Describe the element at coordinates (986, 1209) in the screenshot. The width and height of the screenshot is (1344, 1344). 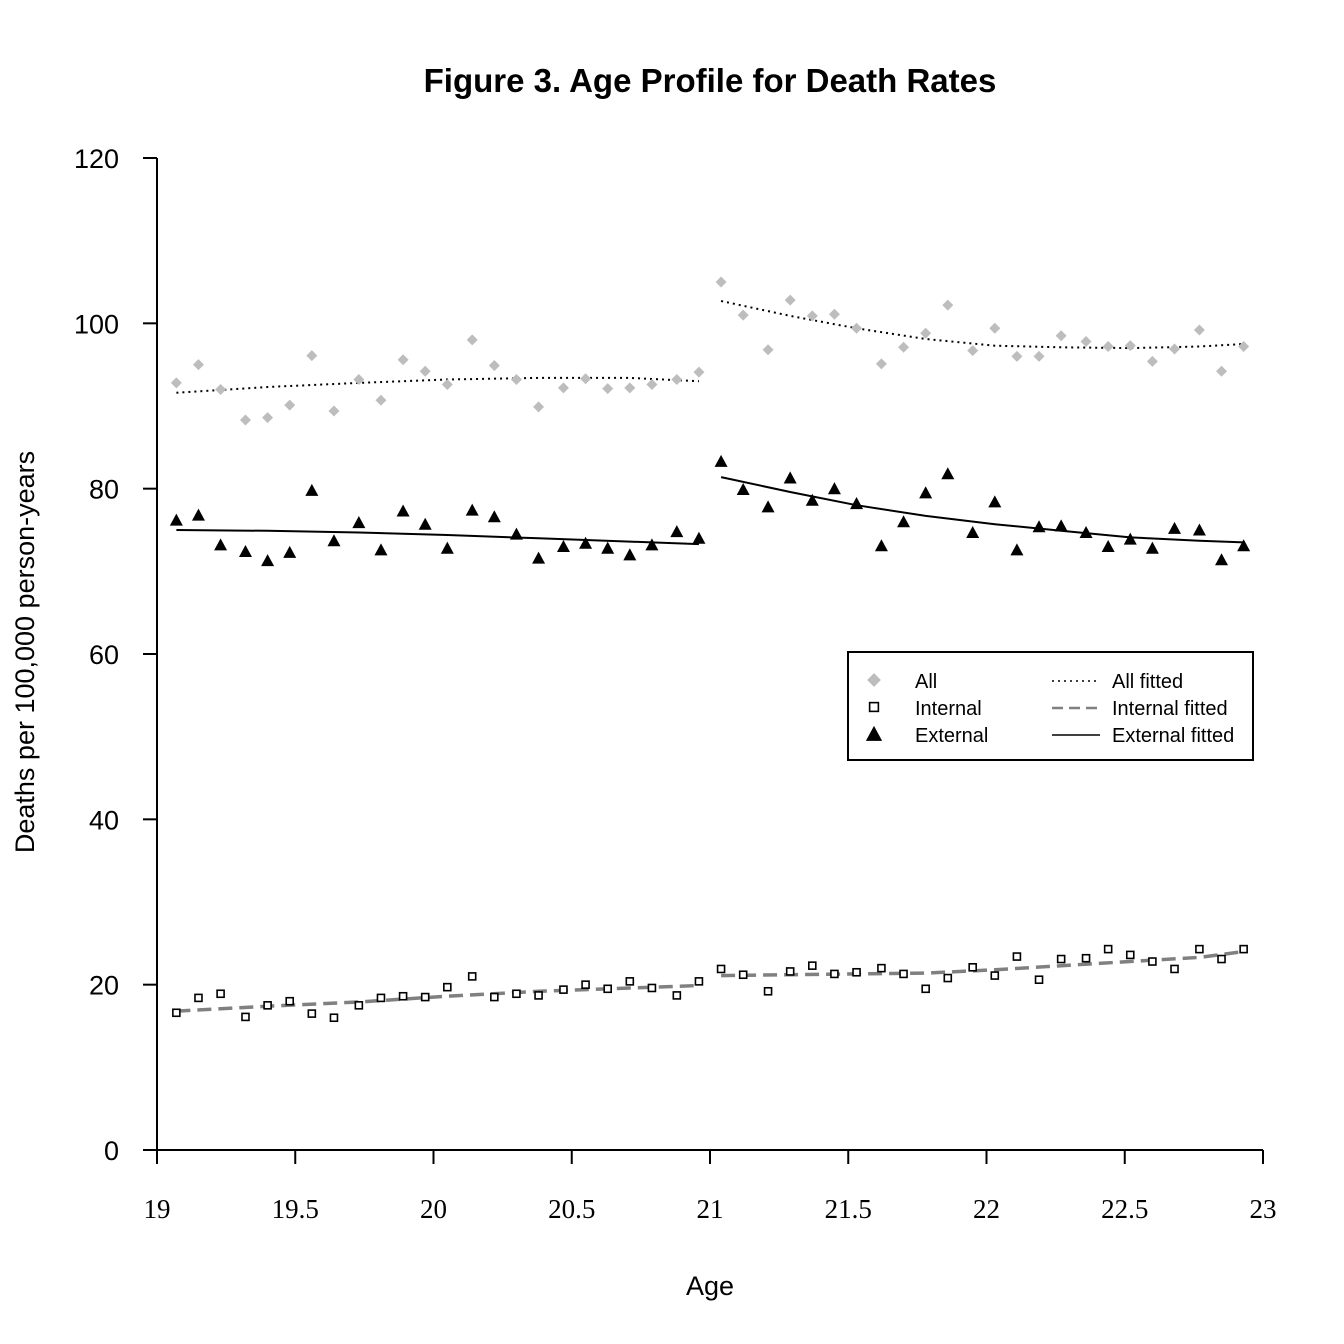
I see `x-tick-label: 22` at that location.